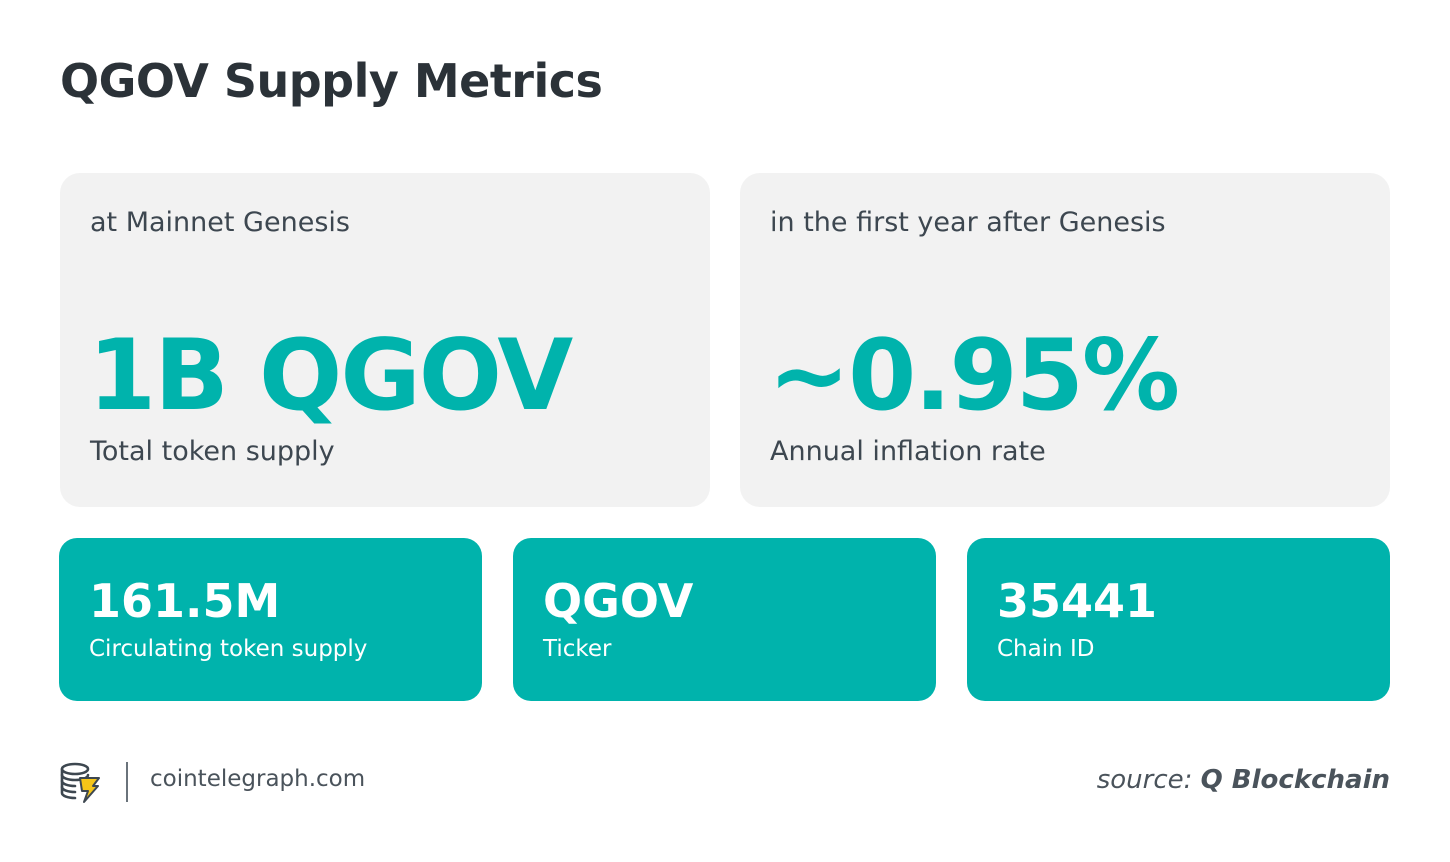 Image resolution: width=1450 pixels, height=862 pixels. Describe the element at coordinates (220, 222) in the screenshot. I see `total-supply-context: at Mainnet Genesis` at that location.